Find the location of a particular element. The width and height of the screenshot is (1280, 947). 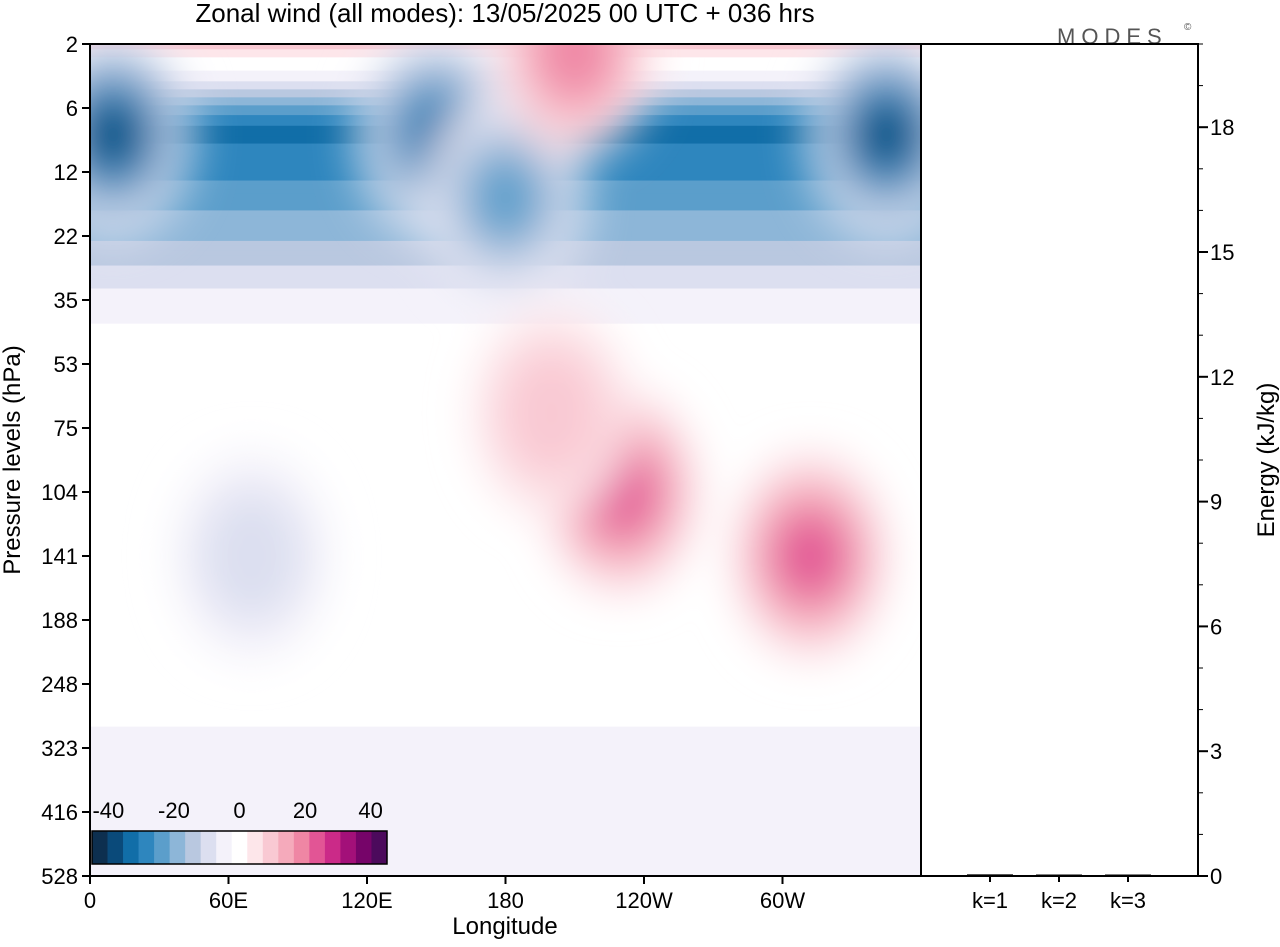

energy-category-label: k=2 is located at coordinates (1059, 900).